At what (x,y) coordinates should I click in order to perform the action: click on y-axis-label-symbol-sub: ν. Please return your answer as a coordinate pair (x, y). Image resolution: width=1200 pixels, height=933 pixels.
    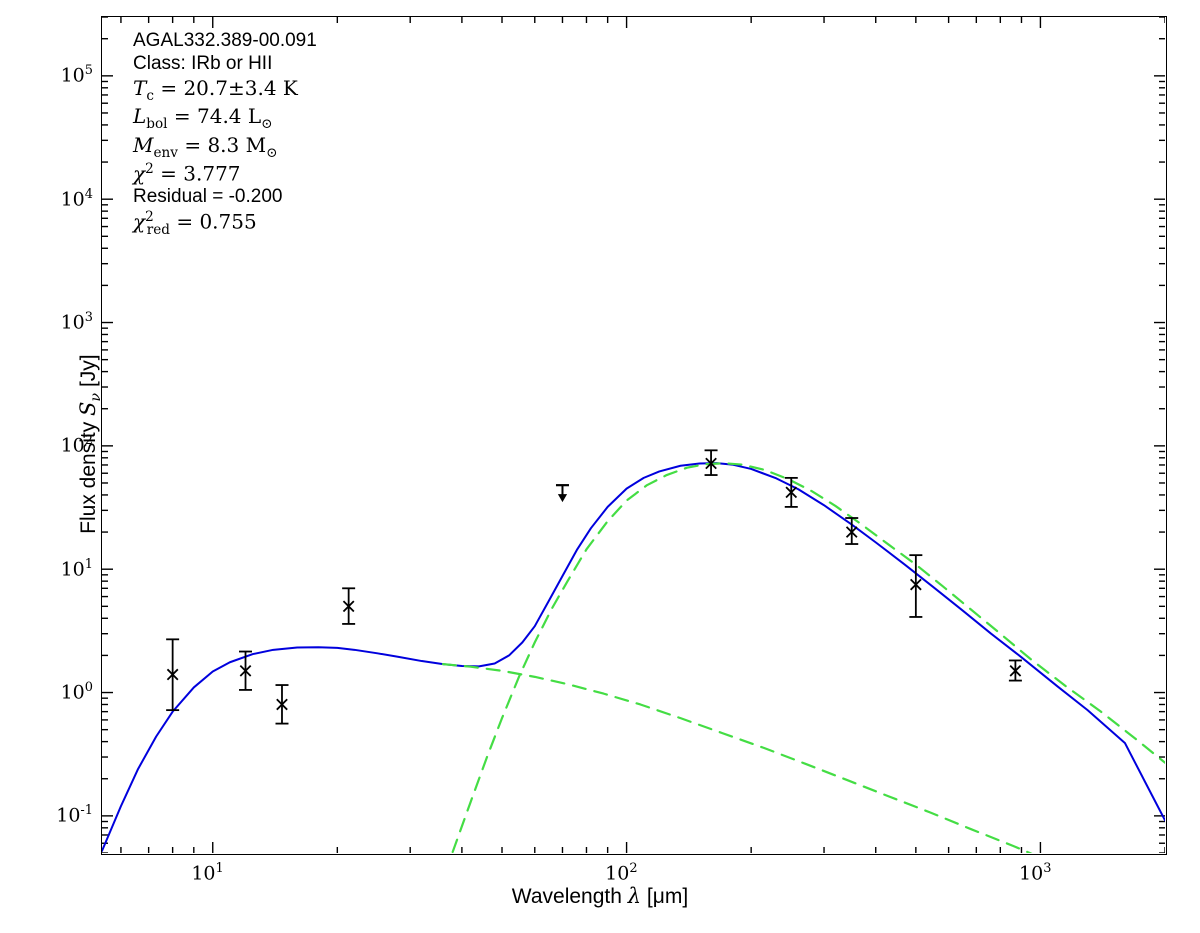
    Looking at the image, I should click on (96, 397).